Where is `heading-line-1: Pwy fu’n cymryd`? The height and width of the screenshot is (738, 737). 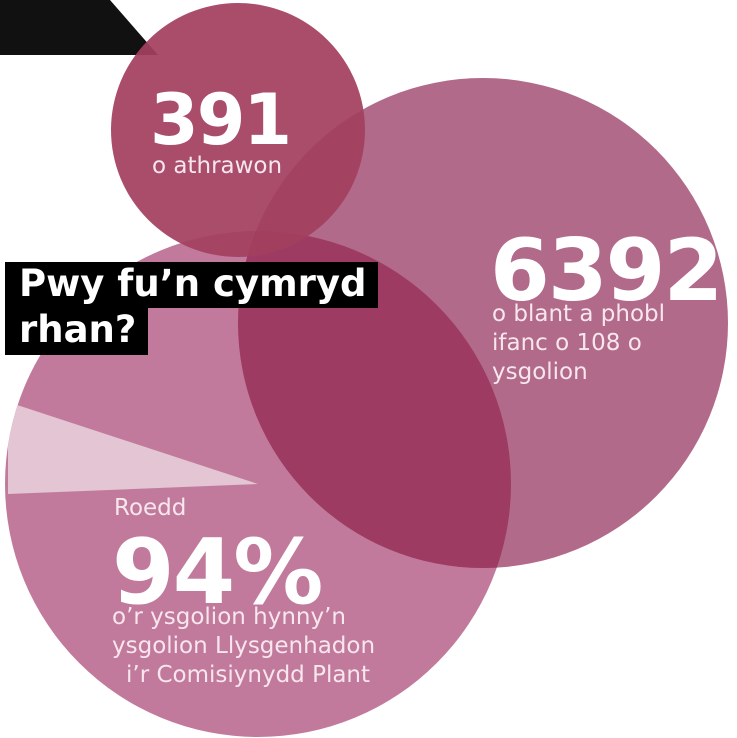 heading-line-1: Pwy fu’n cymryd is located at coordinates (191, 285).